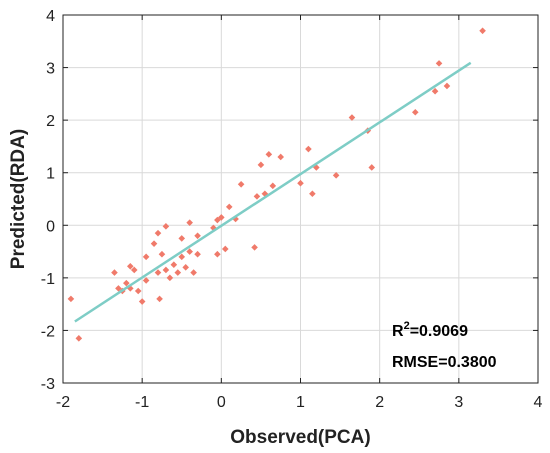  What do you see at coordinates (50, 69) in the screenshot?
I see `y-tick-label: 3` at bounding box center [50, 69].